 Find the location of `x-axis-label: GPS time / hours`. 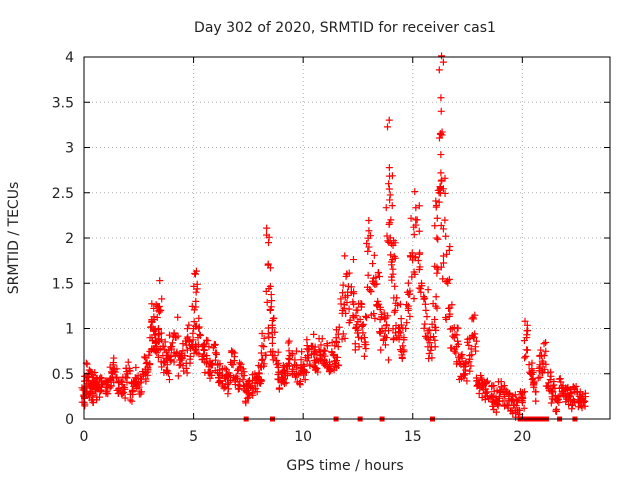

x-axis-label: GPS time / hours is located at coordinates (344, 466).